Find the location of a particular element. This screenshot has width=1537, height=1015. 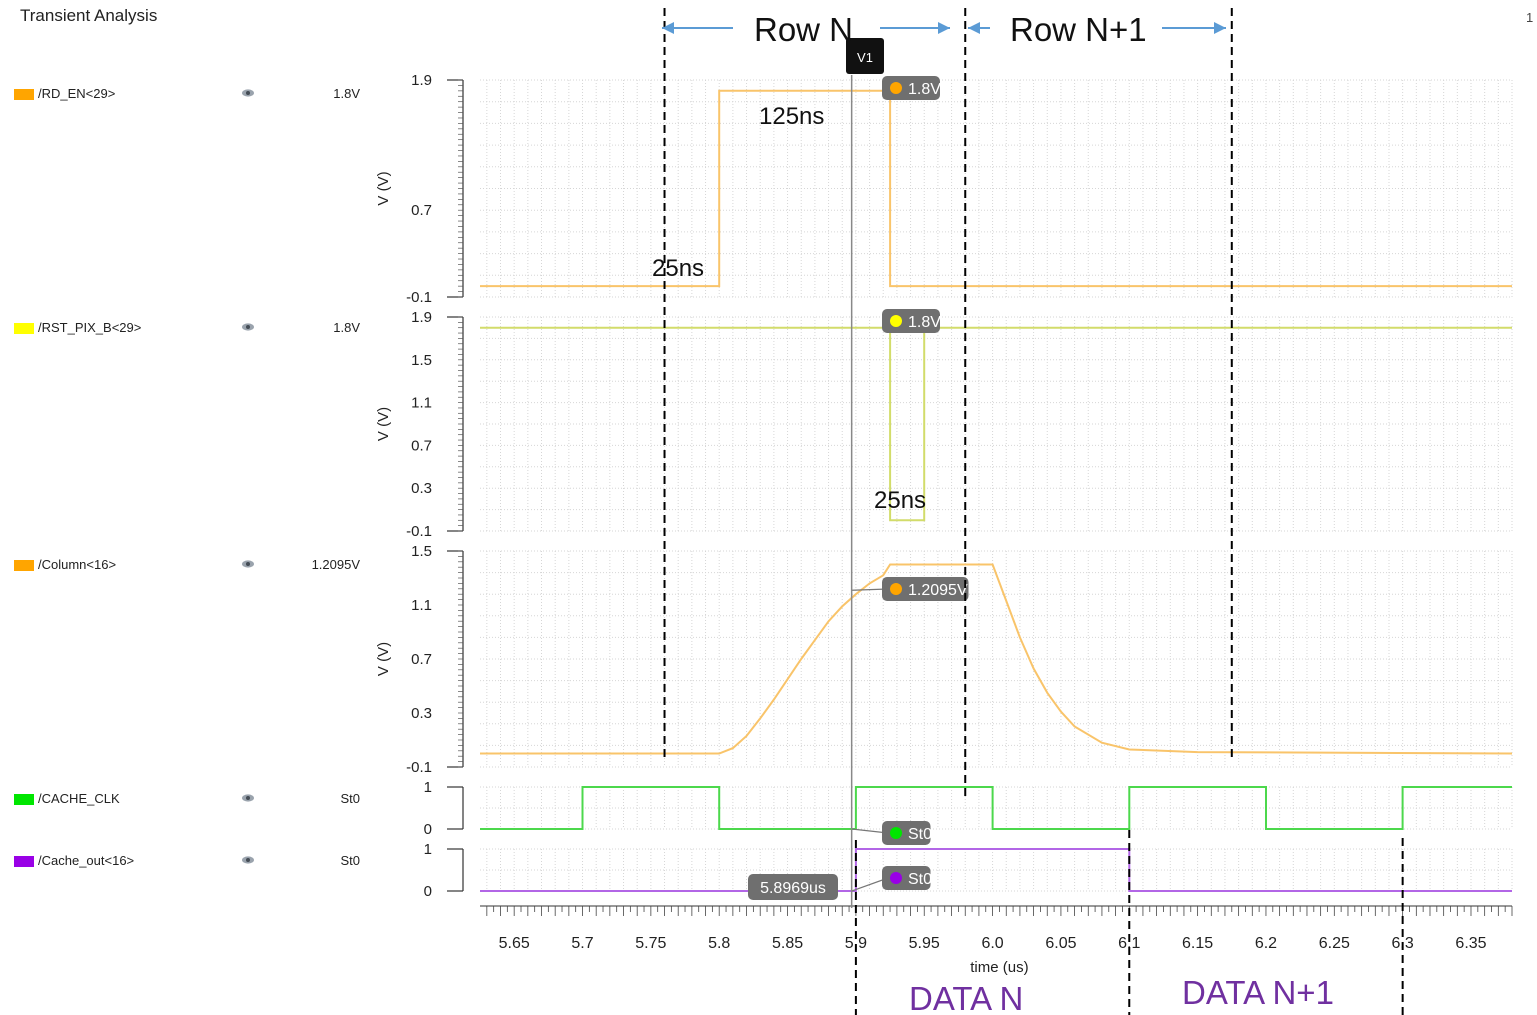

data-n1-label: DATA N+1 is located at coordinates (1258, 992).